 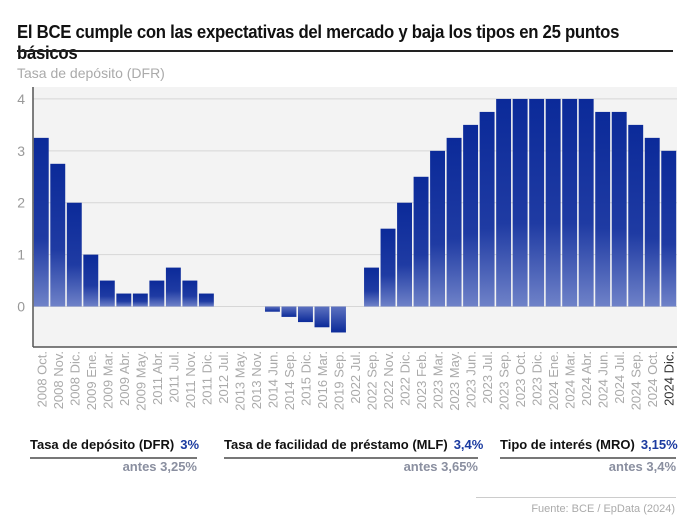 What do you see at coordinates (468, 444) in the screenshot?
I see `stat-value: 3,4%` at bounding box center [468, 444].